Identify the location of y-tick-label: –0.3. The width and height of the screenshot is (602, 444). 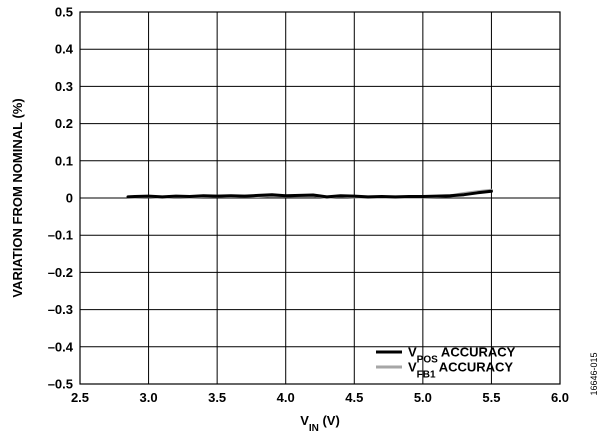
(60, 309).